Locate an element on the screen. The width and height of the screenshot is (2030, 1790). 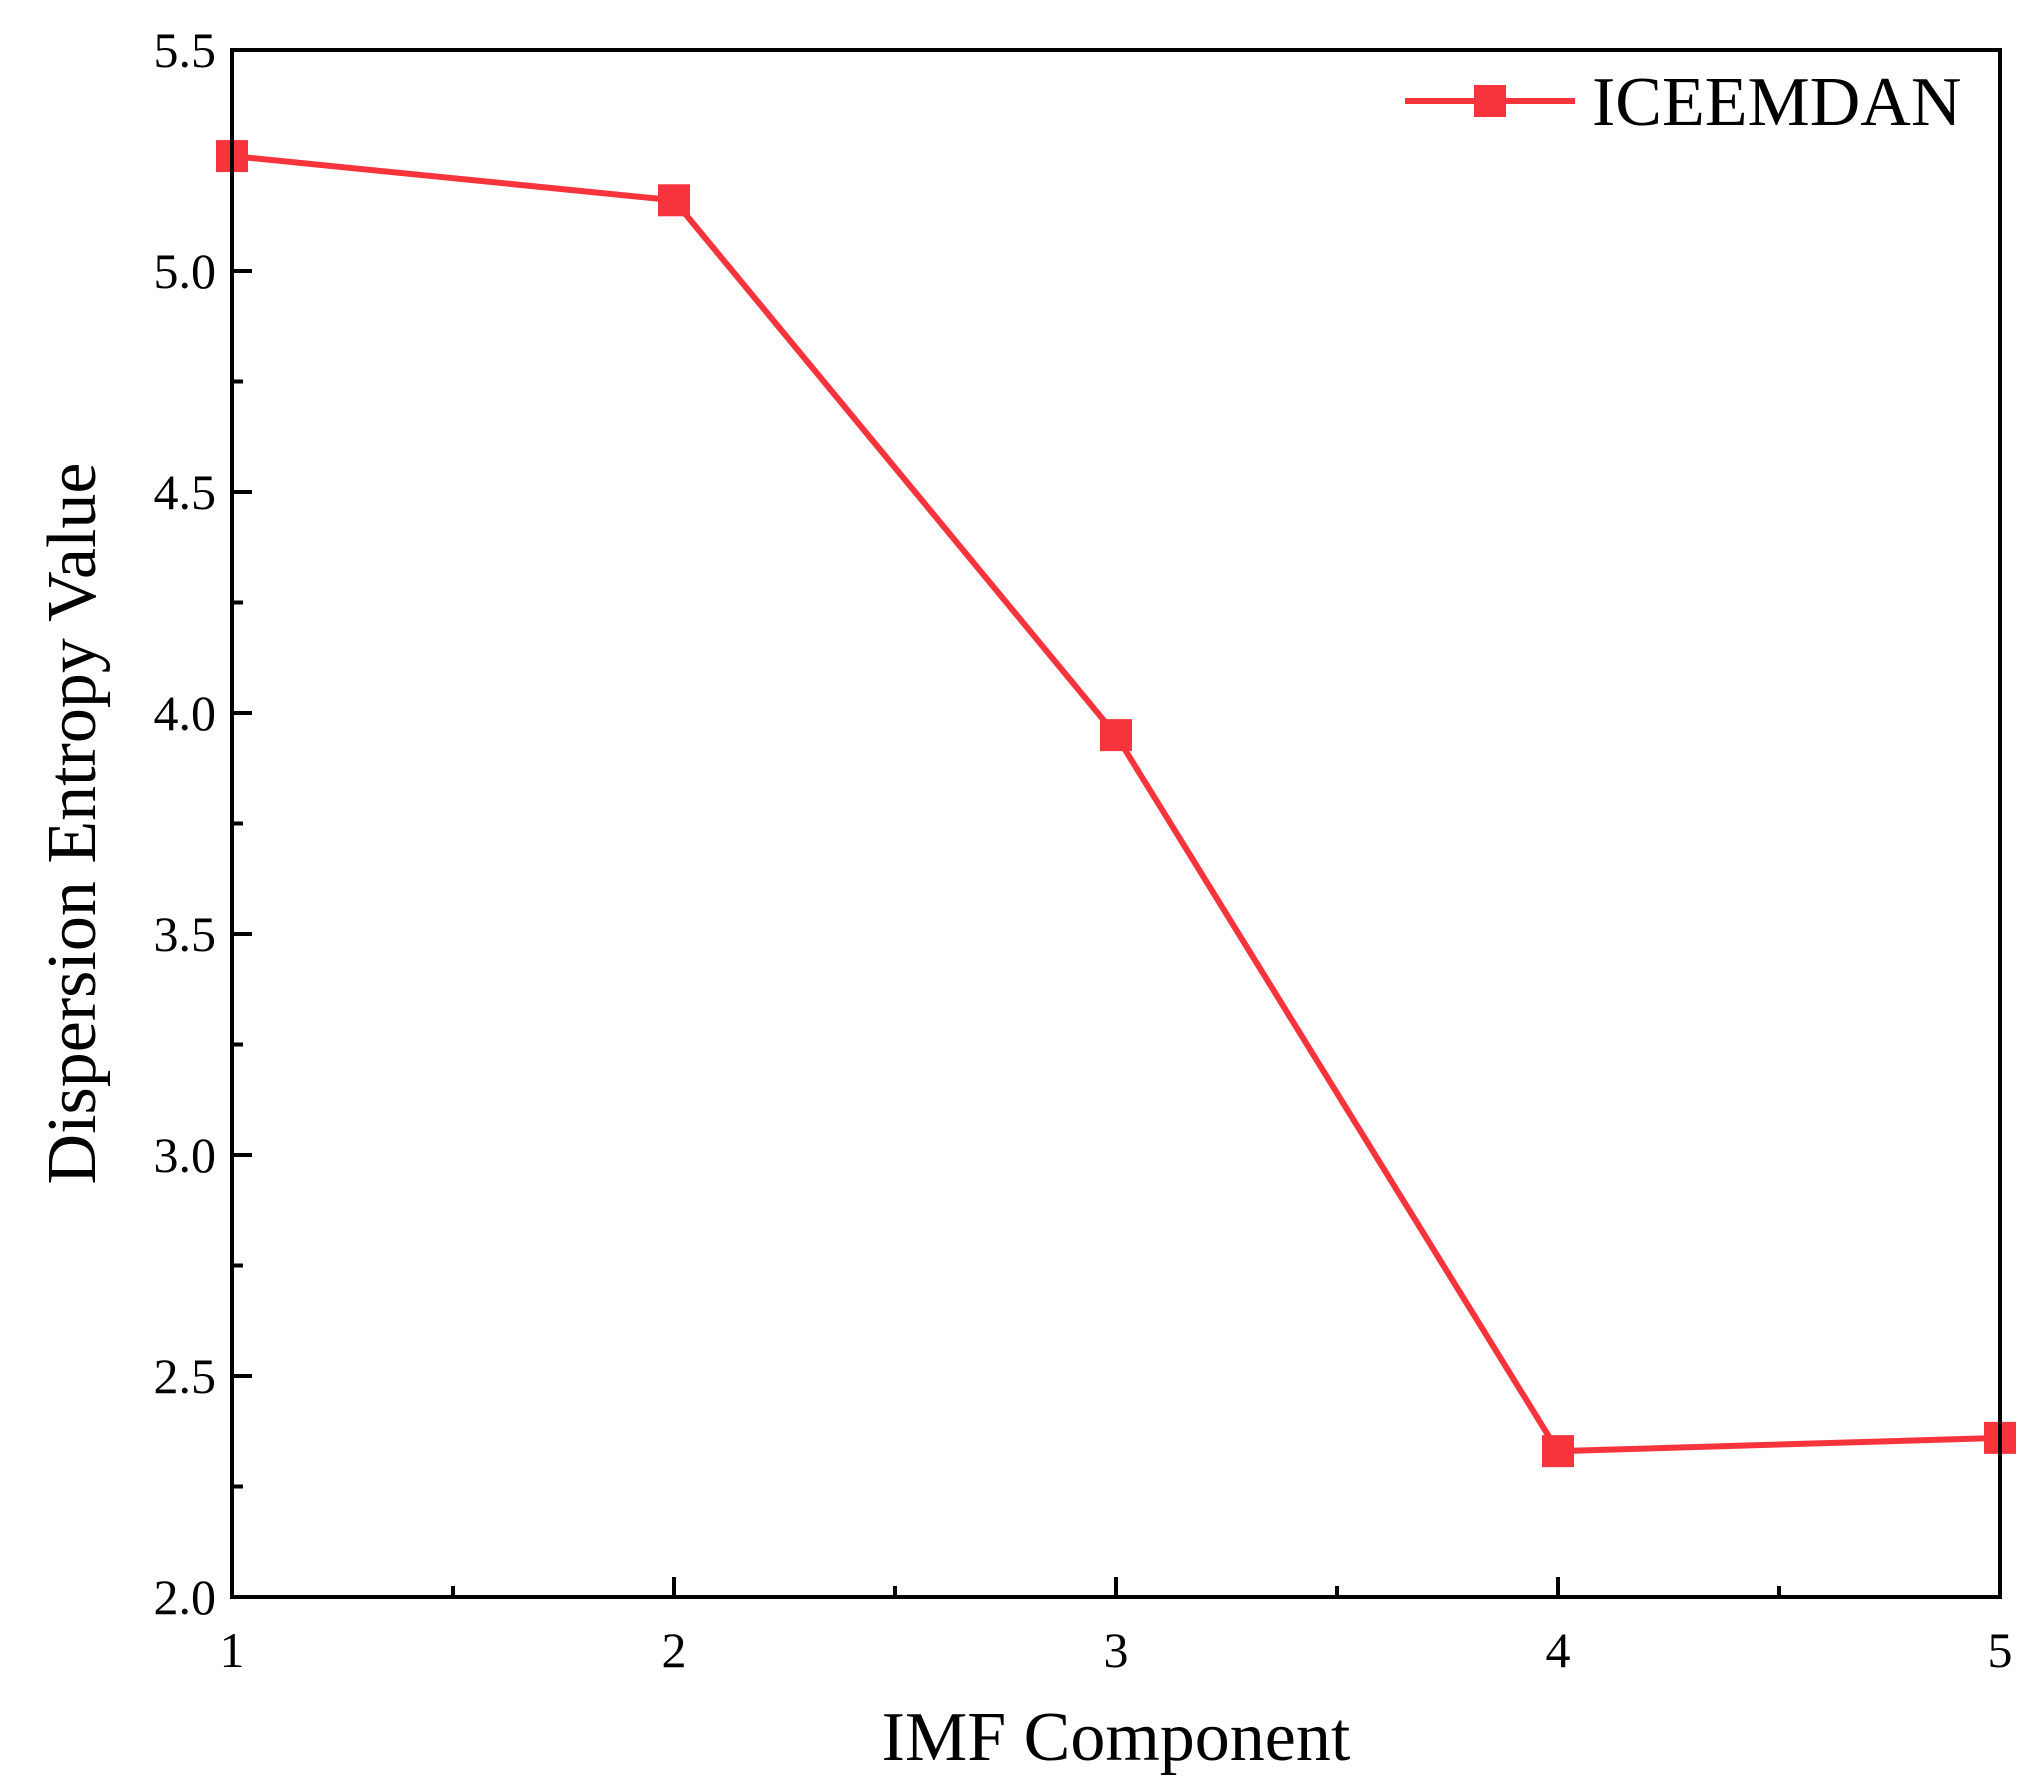
x-tick-label: 2 is located at coordinates (674, 1650).